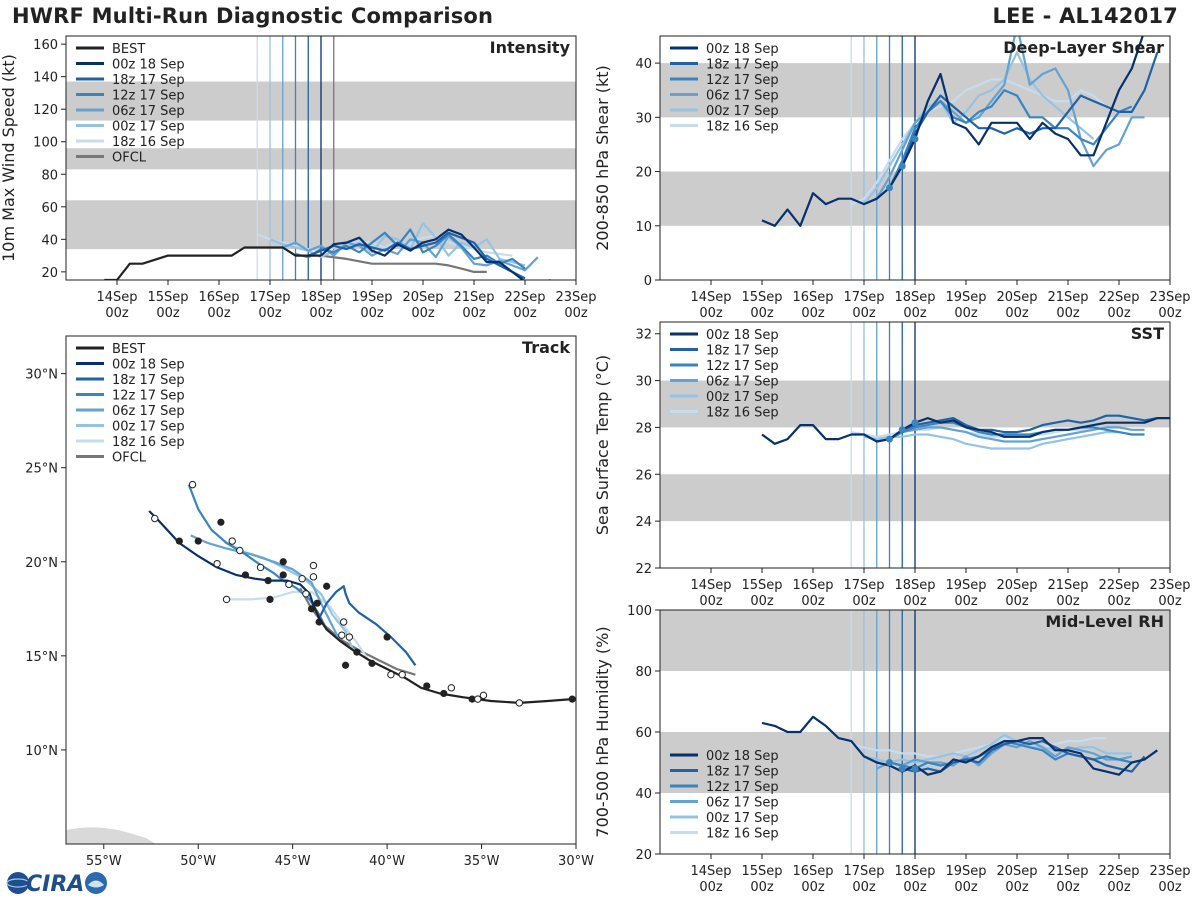 The height and width of the screenshot is (900, 1200). Describe the element at coordinates (643, 227) in the screenshot. I see `y-tick-label: 10` at that location.